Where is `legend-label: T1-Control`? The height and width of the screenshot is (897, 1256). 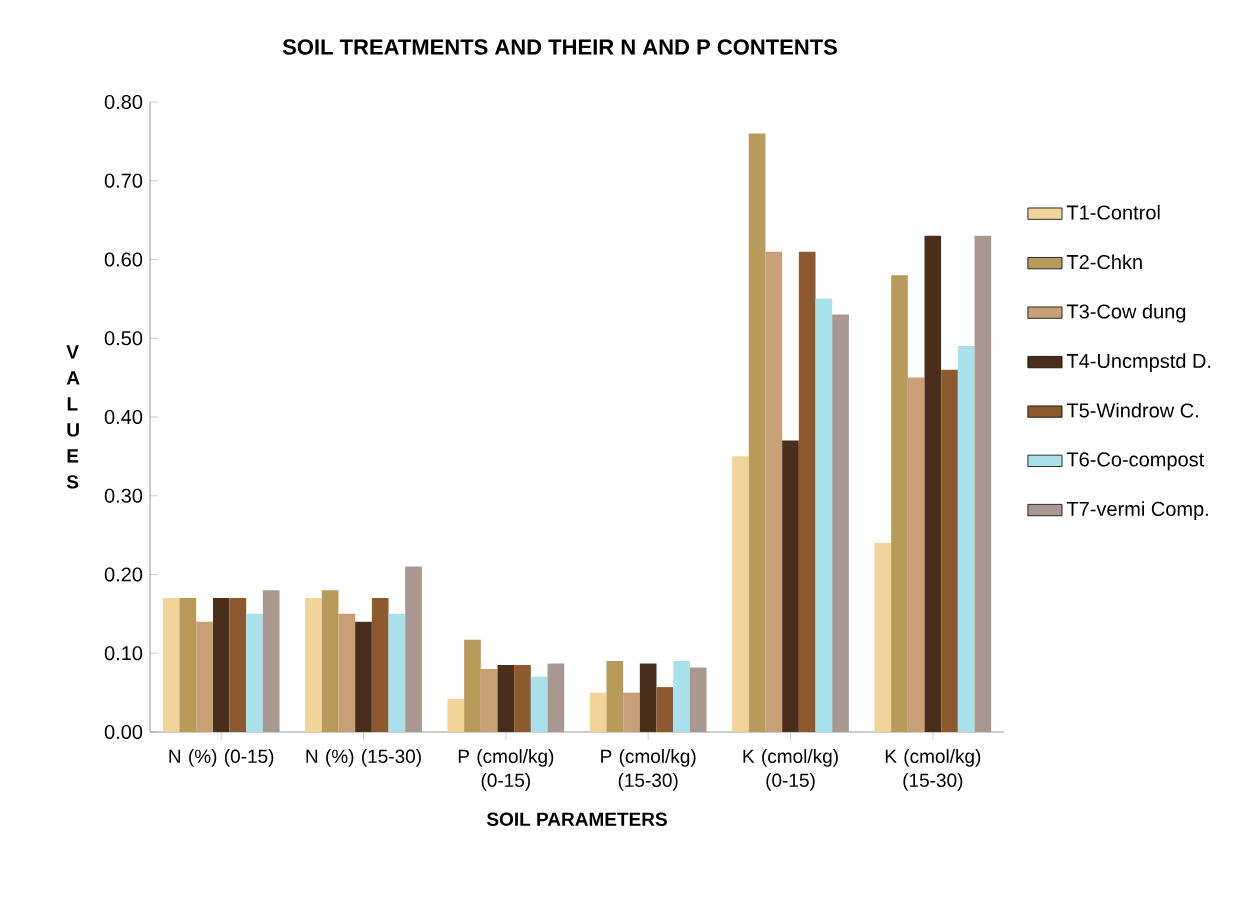
legend-label: T1-Control is located at coordinates (1113, 212).